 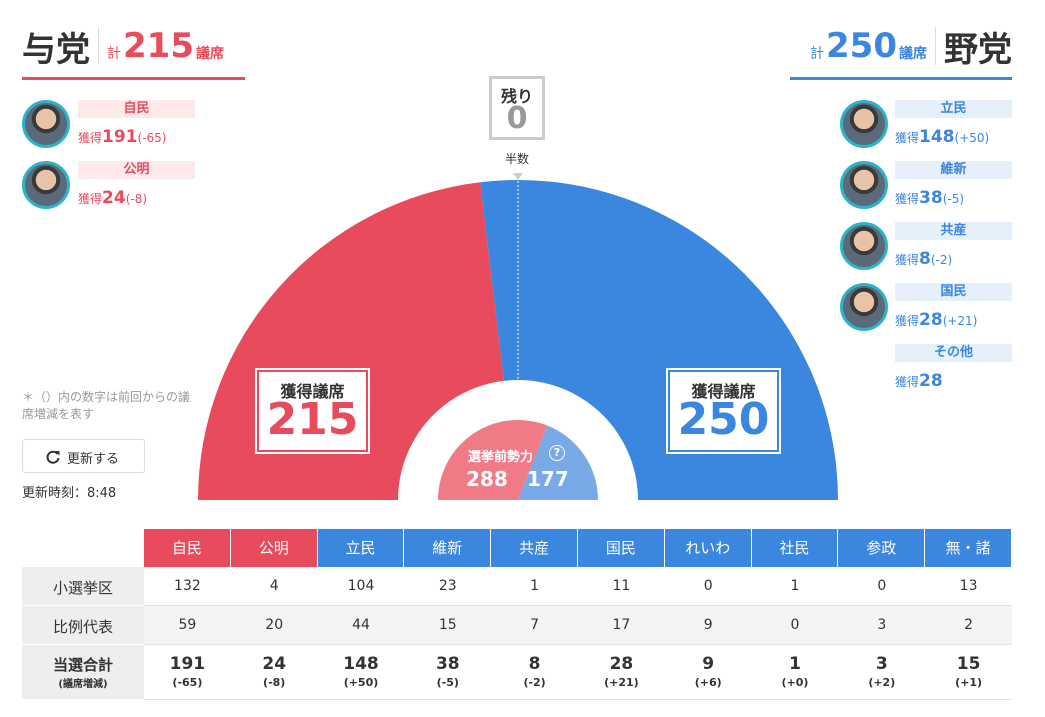 I want to click on cell: 20, so click(x=274, y=625).